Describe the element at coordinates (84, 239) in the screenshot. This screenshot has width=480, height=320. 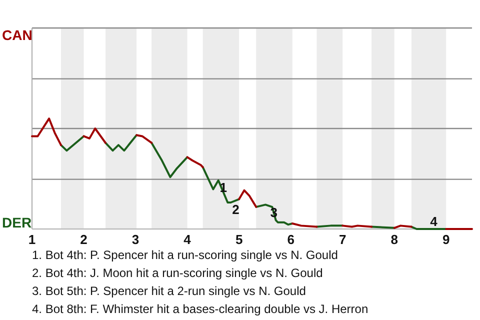
I see `x-tick-label: 2` at that location.